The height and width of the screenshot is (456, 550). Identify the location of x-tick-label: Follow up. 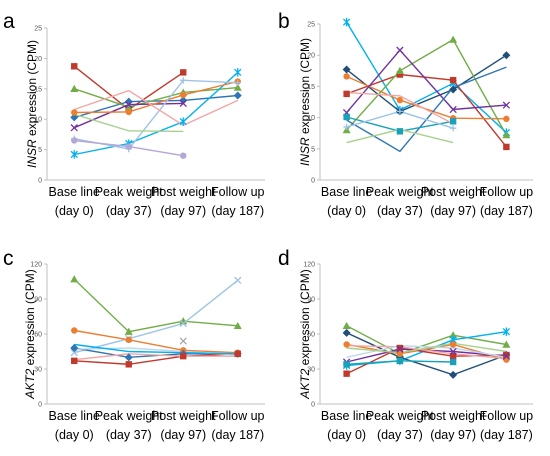
(238, 416).